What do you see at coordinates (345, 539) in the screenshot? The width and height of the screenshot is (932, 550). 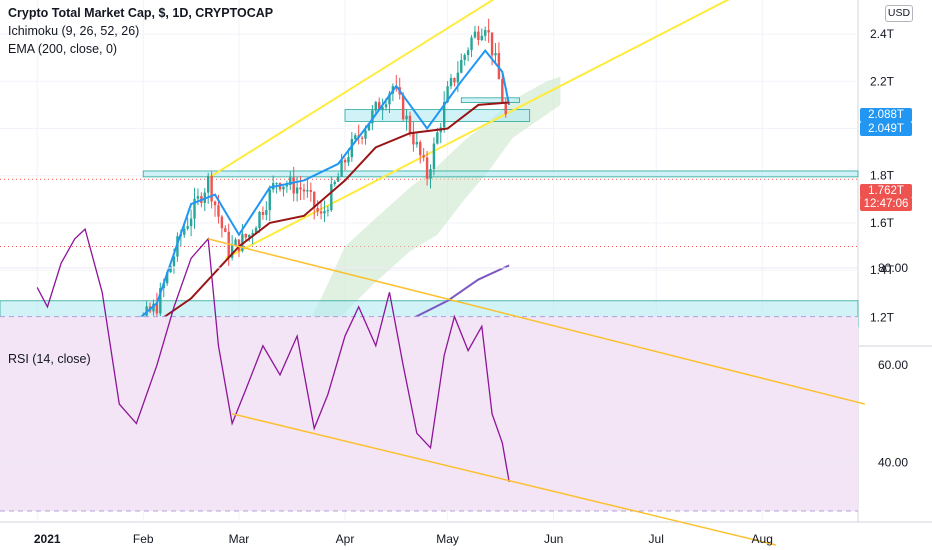 I see `x-tick-label: Apr` at bounding box center [345, 539].